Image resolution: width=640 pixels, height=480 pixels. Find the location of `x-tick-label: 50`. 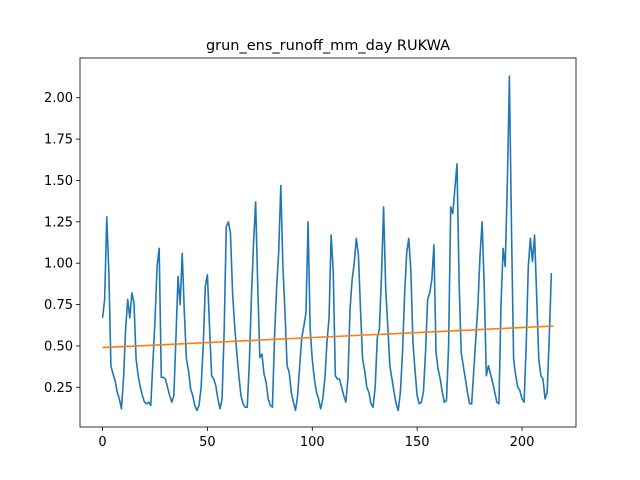

x-tick-label: 50 is located at coordinates (207, 442).